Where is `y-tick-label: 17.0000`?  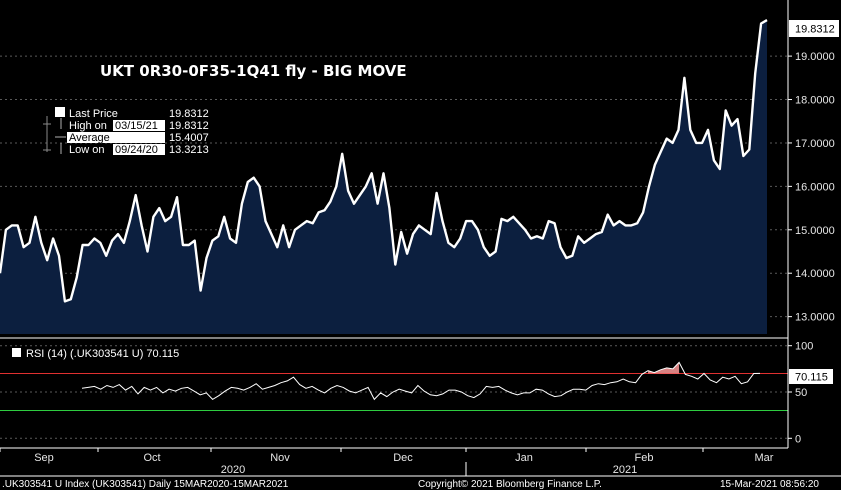 y-tick-label: 17.0000 is located at coordinates (815, 144).